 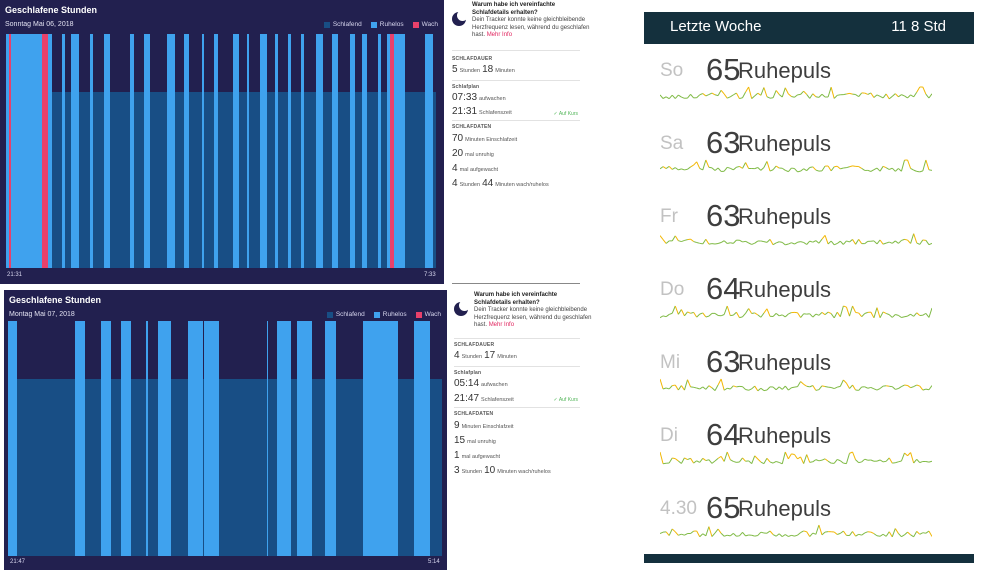 What do you see at coordinates (481, 442) in the screenshot?
I see `restless-count-label: mal unruhig` at bounding box center [481, 442].